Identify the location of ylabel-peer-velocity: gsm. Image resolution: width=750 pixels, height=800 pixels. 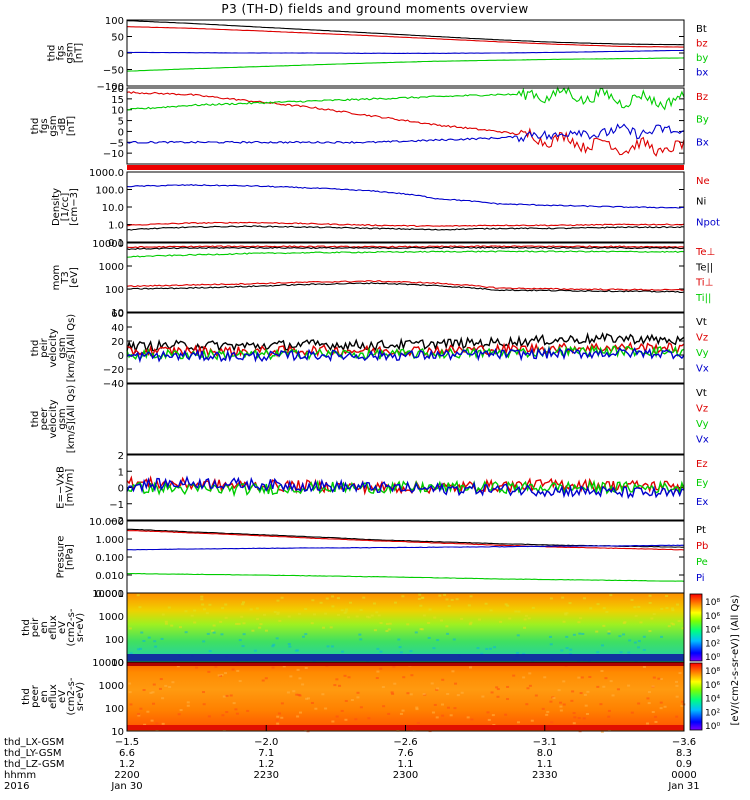
(62, 418).